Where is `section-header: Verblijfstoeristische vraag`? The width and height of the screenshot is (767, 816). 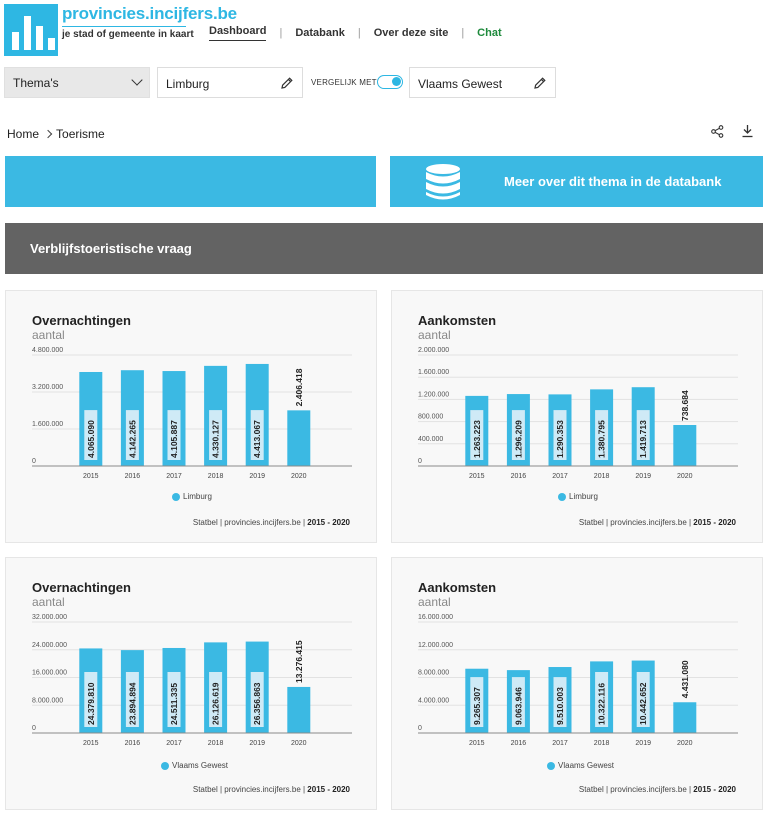 section-header: Verblijfstoeristische vraag is located at coordinates (384, 248).